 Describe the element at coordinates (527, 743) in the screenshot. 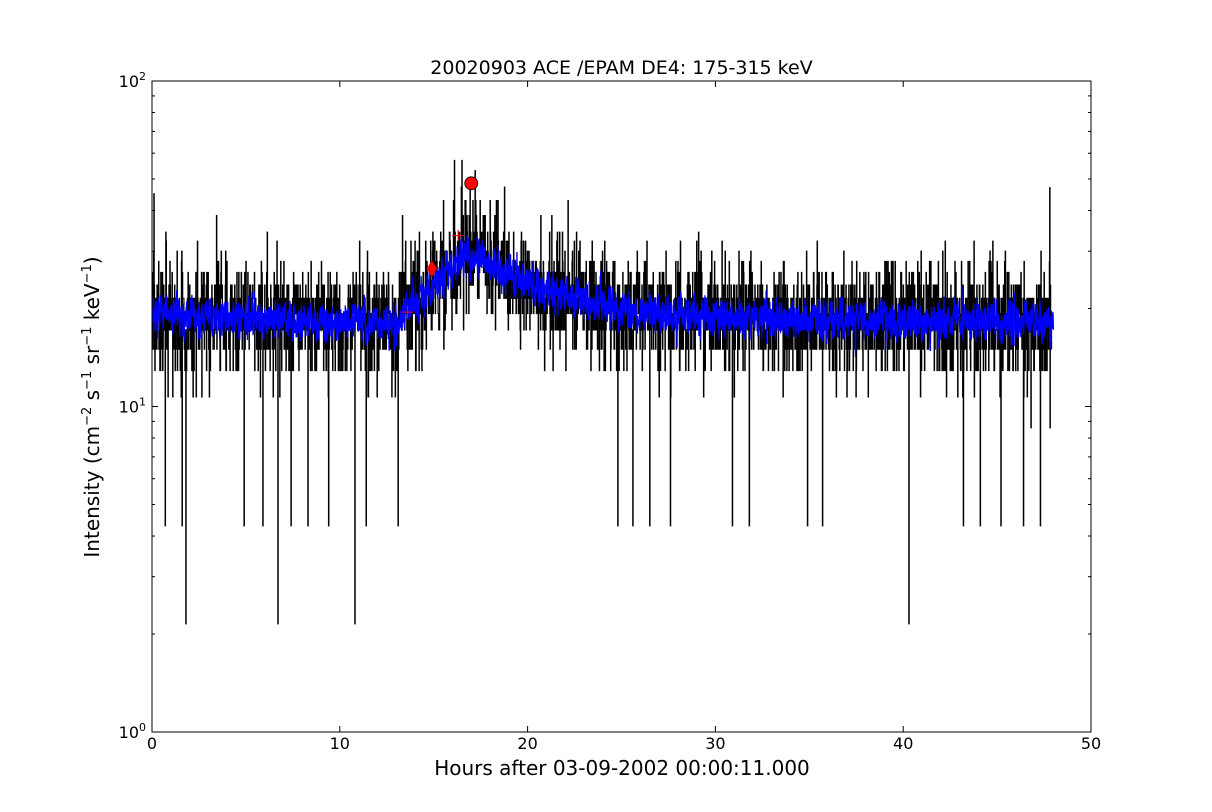

I see `x-tick-label-20: 20` at that location.